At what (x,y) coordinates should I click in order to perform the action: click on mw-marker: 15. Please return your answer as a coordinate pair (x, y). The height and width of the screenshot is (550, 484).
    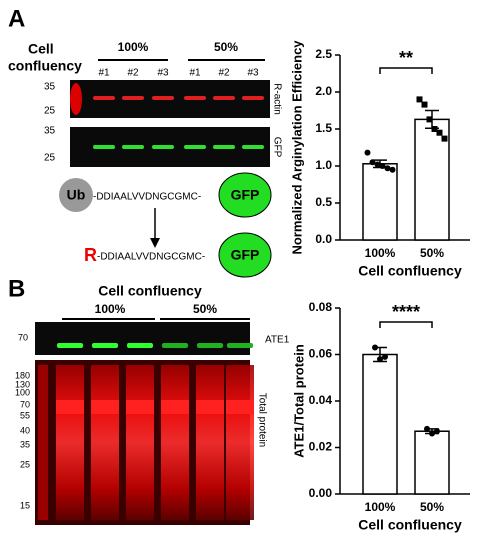
    Looking at the image, I should click on (25, 505).